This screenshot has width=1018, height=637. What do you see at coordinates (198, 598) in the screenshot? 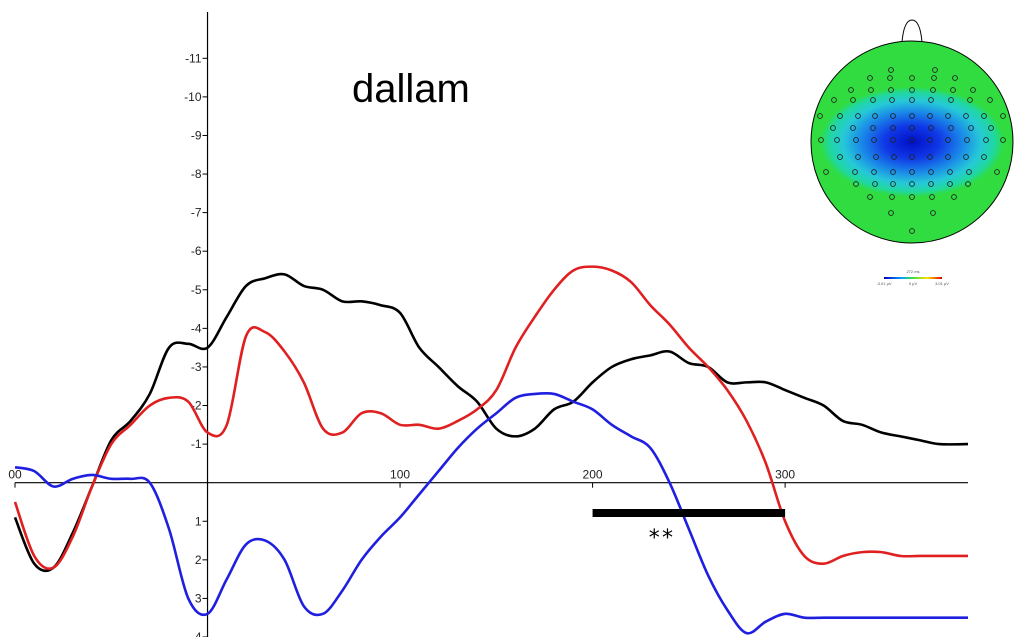
I see `y-tick-label: 3` at bounding box center [198, 598].